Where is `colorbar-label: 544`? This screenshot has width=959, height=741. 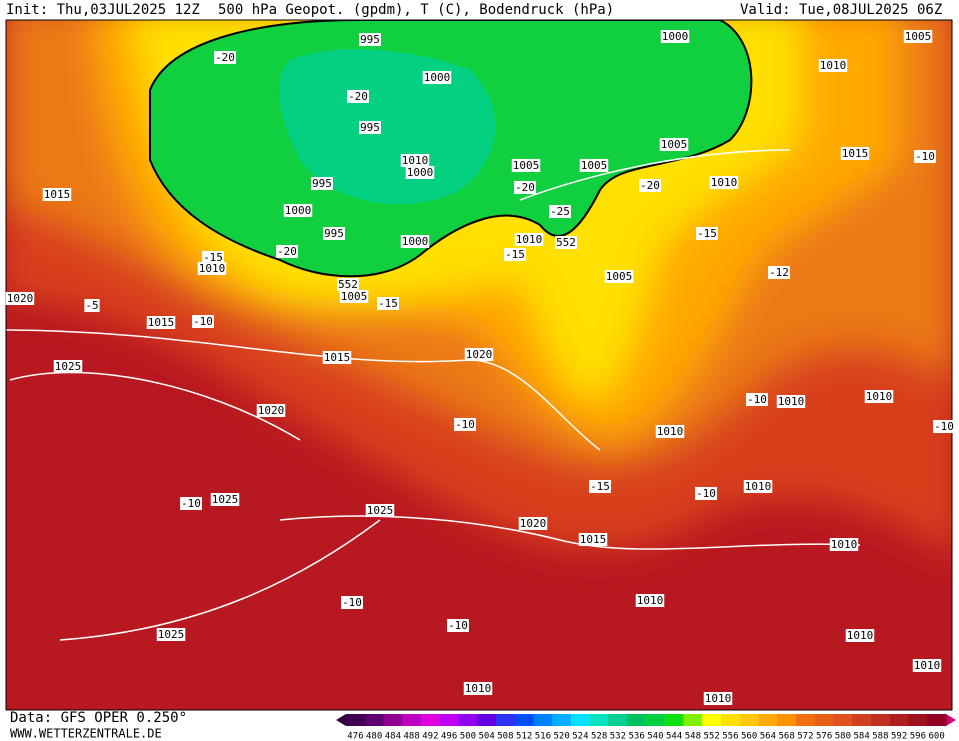
colorbar-label: 544 is located at coordinates (674, 736).